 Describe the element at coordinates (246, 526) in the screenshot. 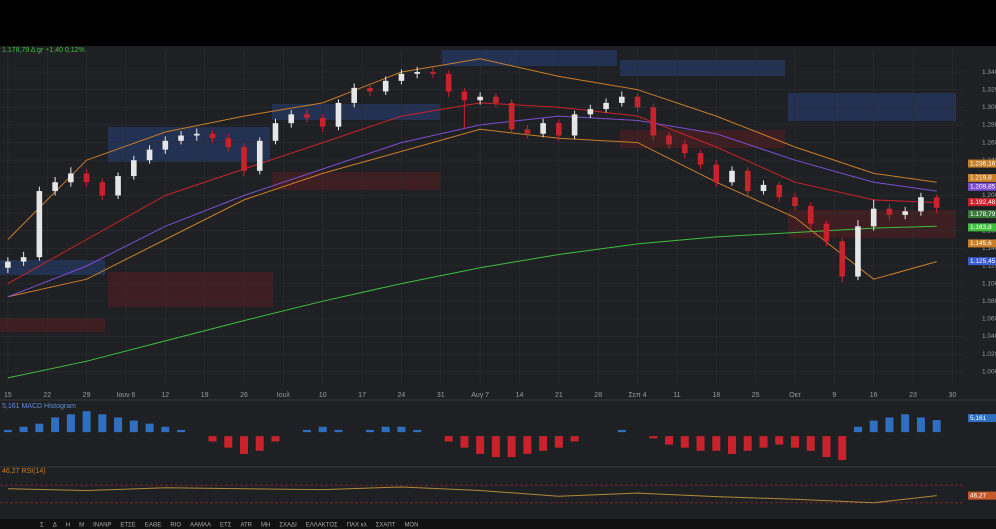

I see `toolbar-button: ATR` at that location.